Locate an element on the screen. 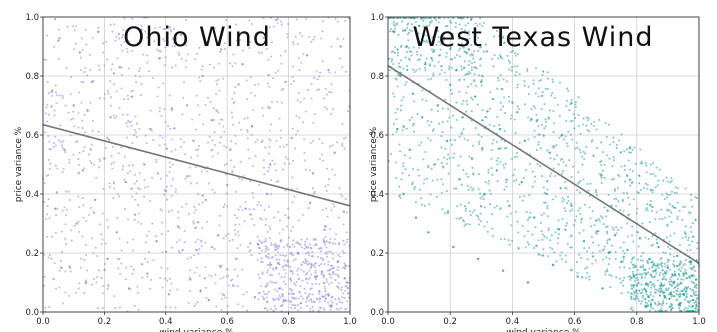  y-tick-label: 0.4 is located at coordinates (377, 195).